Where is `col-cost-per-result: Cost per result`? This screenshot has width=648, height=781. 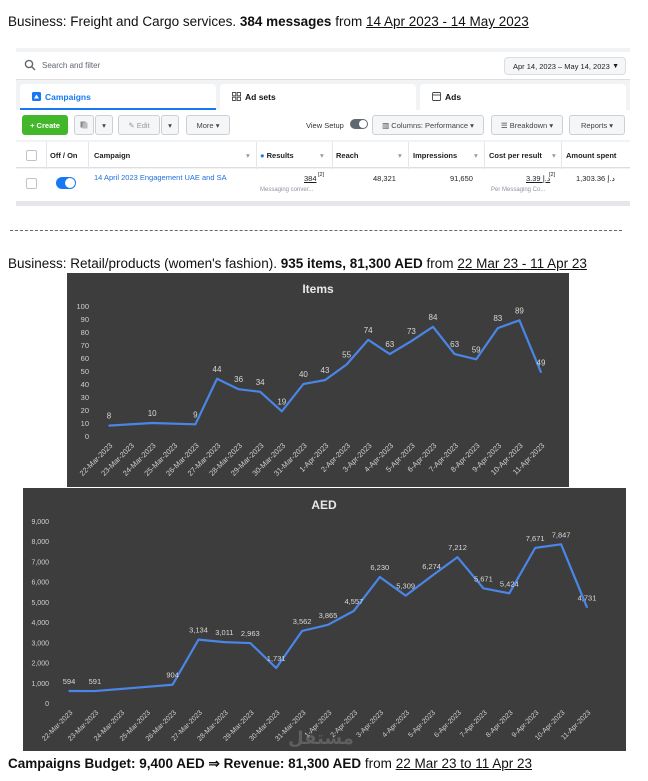 col-cost-per-result: Cost per result is located at coordinates (515, 155).